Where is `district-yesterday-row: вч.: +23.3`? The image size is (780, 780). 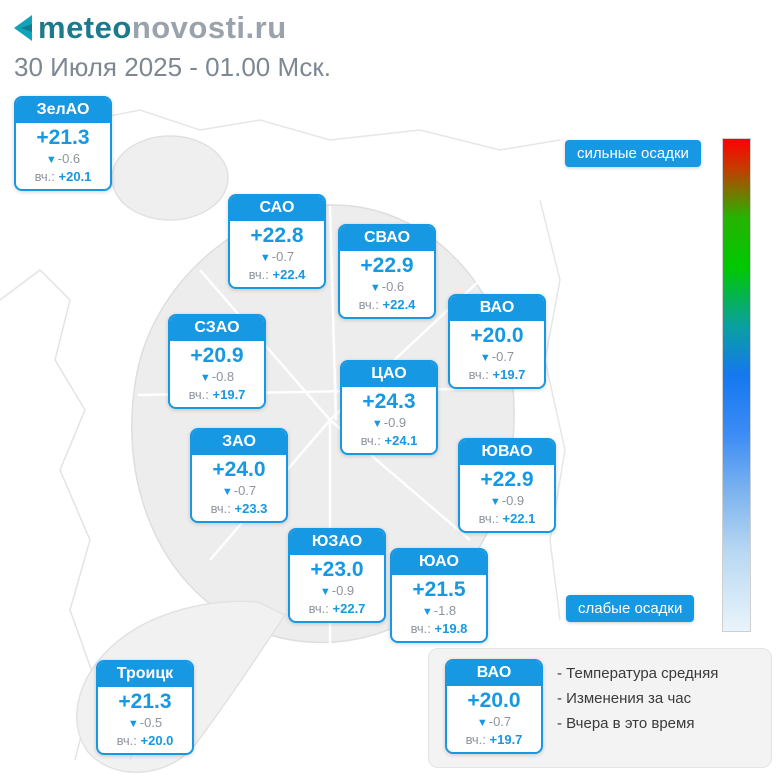
district-yesterday-row: вч.: +23.3 is located at coordinates (239, 511).